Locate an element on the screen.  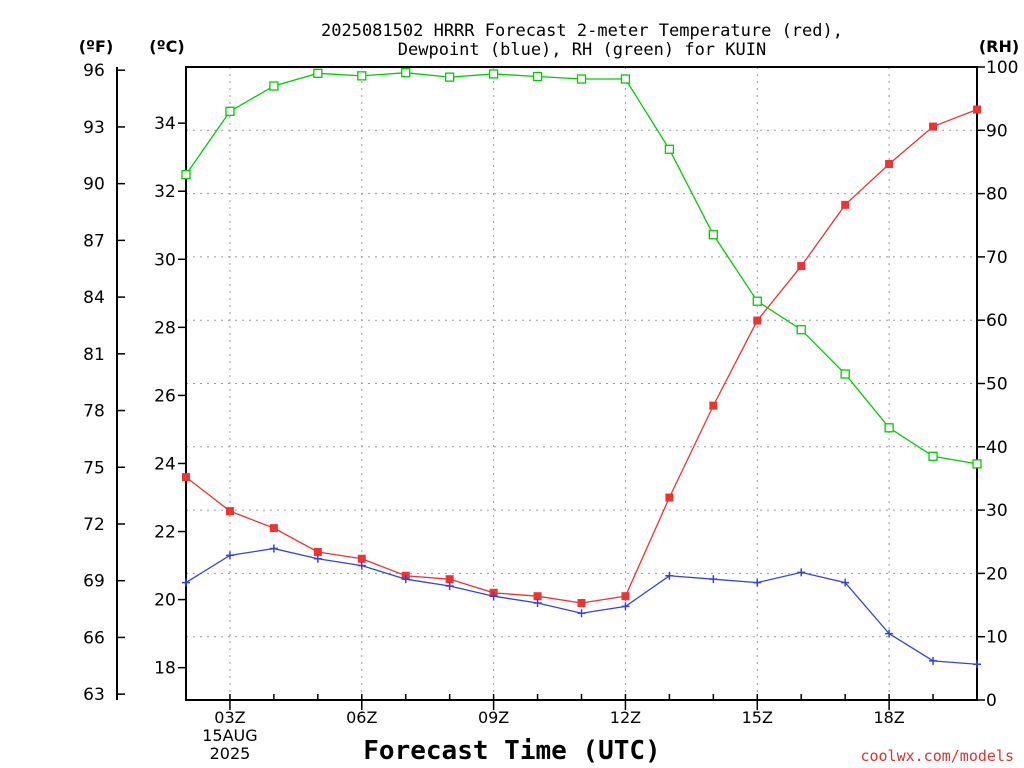
x-tick-label: 12Z is located at coordinates (625, 717).